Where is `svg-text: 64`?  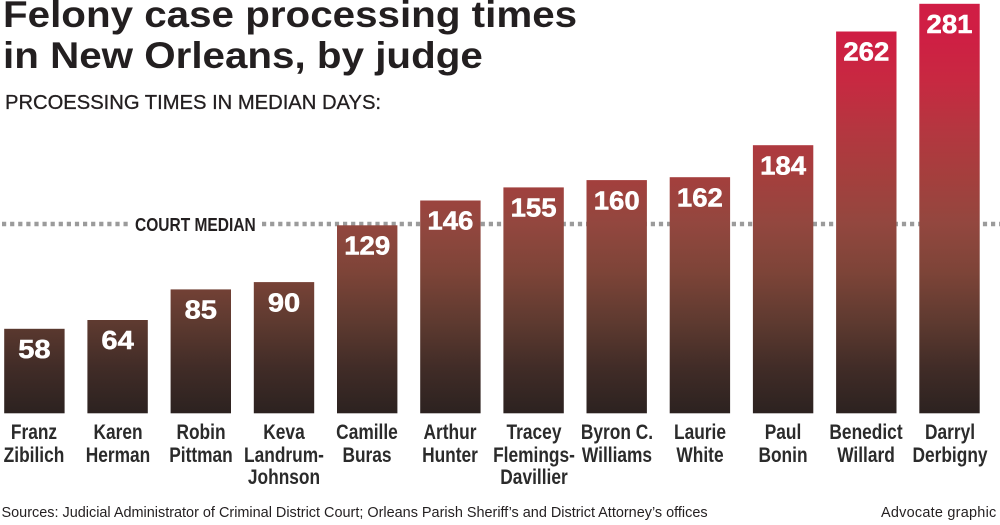 svg-text: 64 is located at coordinates (117, 340).